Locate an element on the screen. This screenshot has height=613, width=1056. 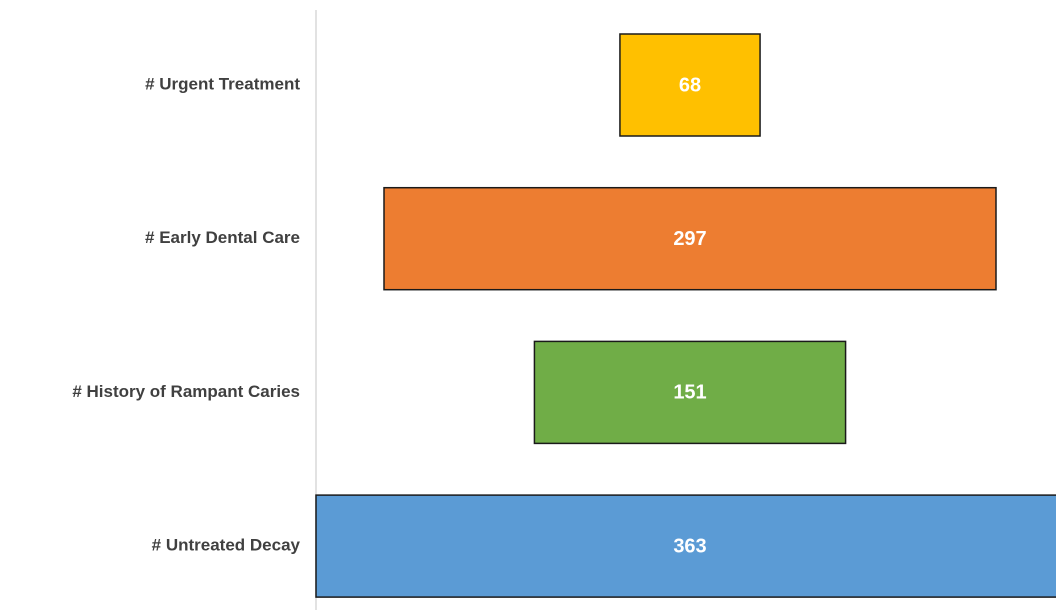
category-label: # History of Rampant Caries is located at coordinates (186, 391).